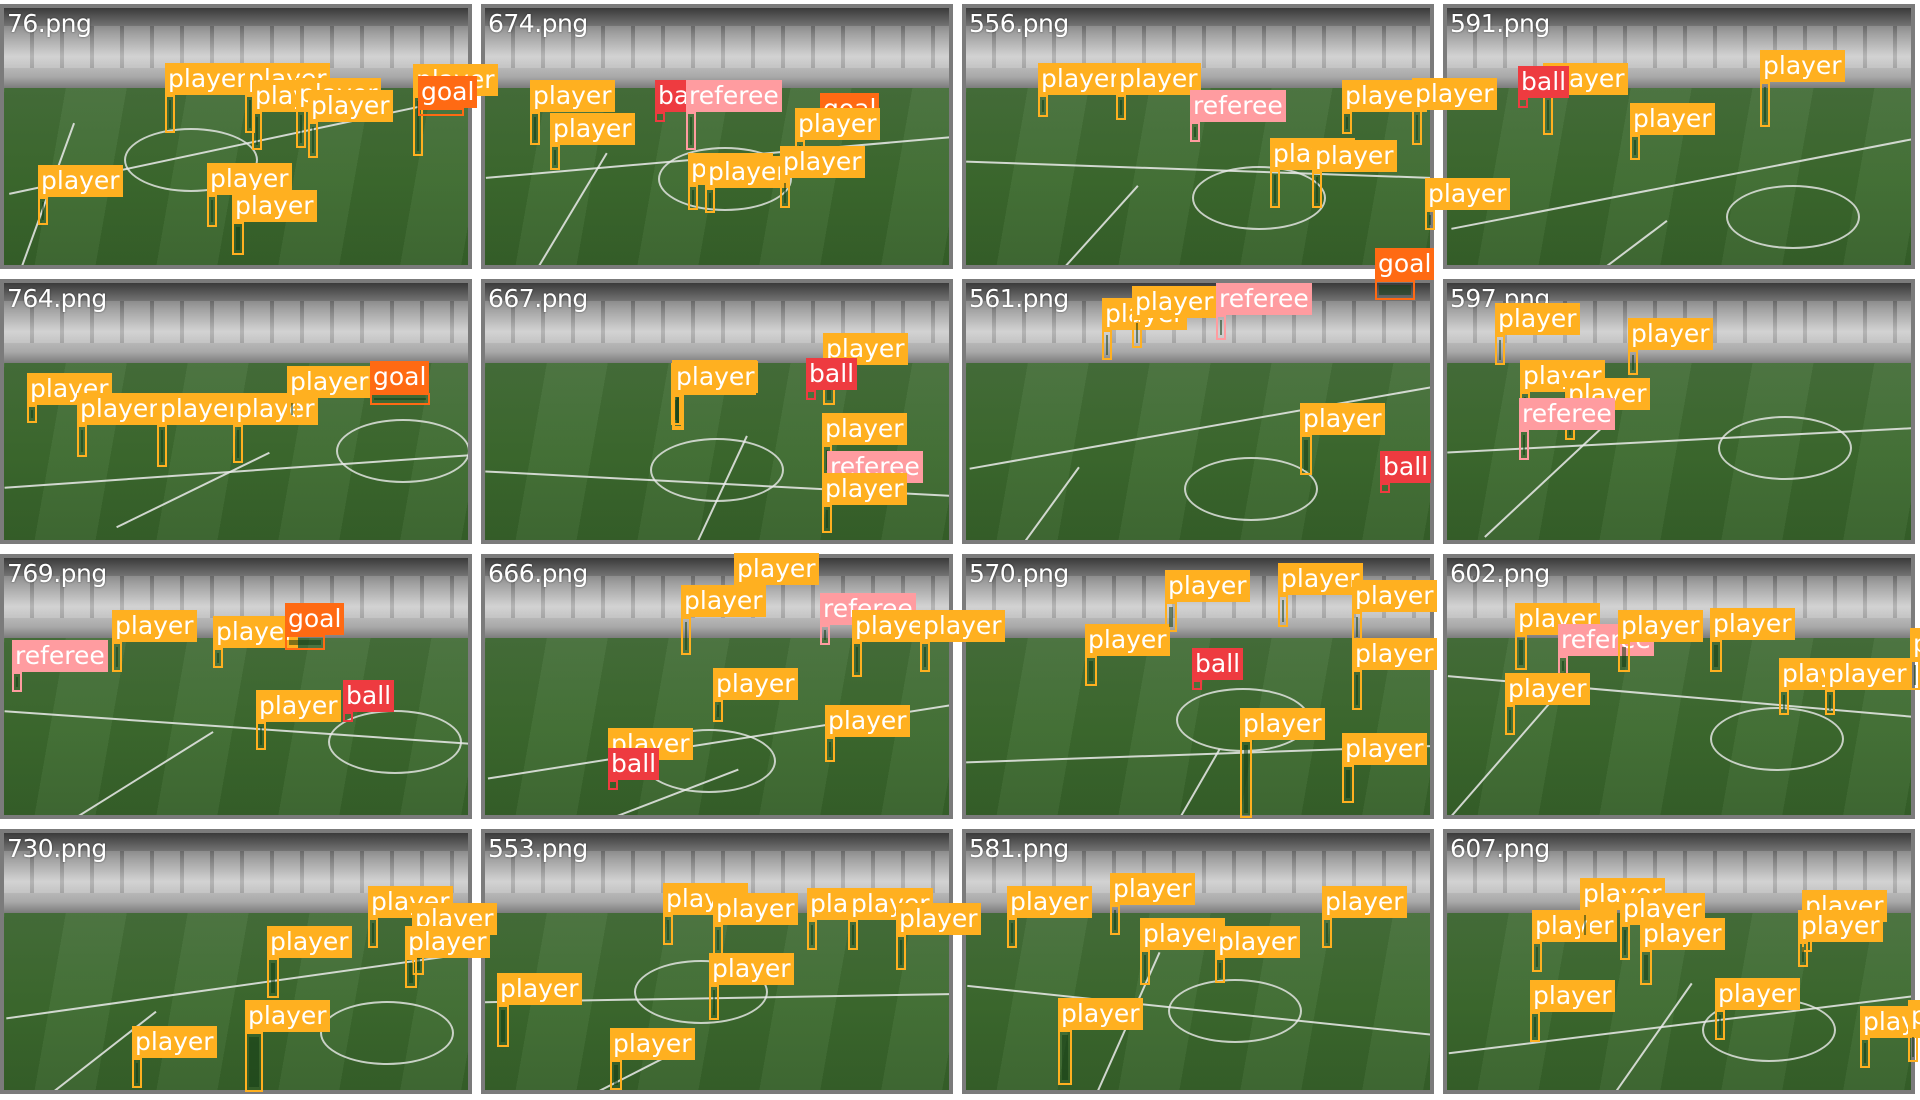 Image resolution: width=1920 pixels, height=1100 pixels. Describe the element at coordinates (1019, 848) in the screenshot. I see `tile-filename: 581.png` at that location.